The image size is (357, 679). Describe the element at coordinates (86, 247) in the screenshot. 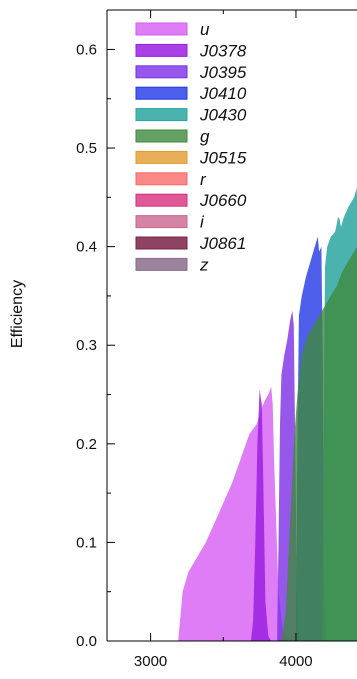

I see `y-tick-label: 0.4` at that location.